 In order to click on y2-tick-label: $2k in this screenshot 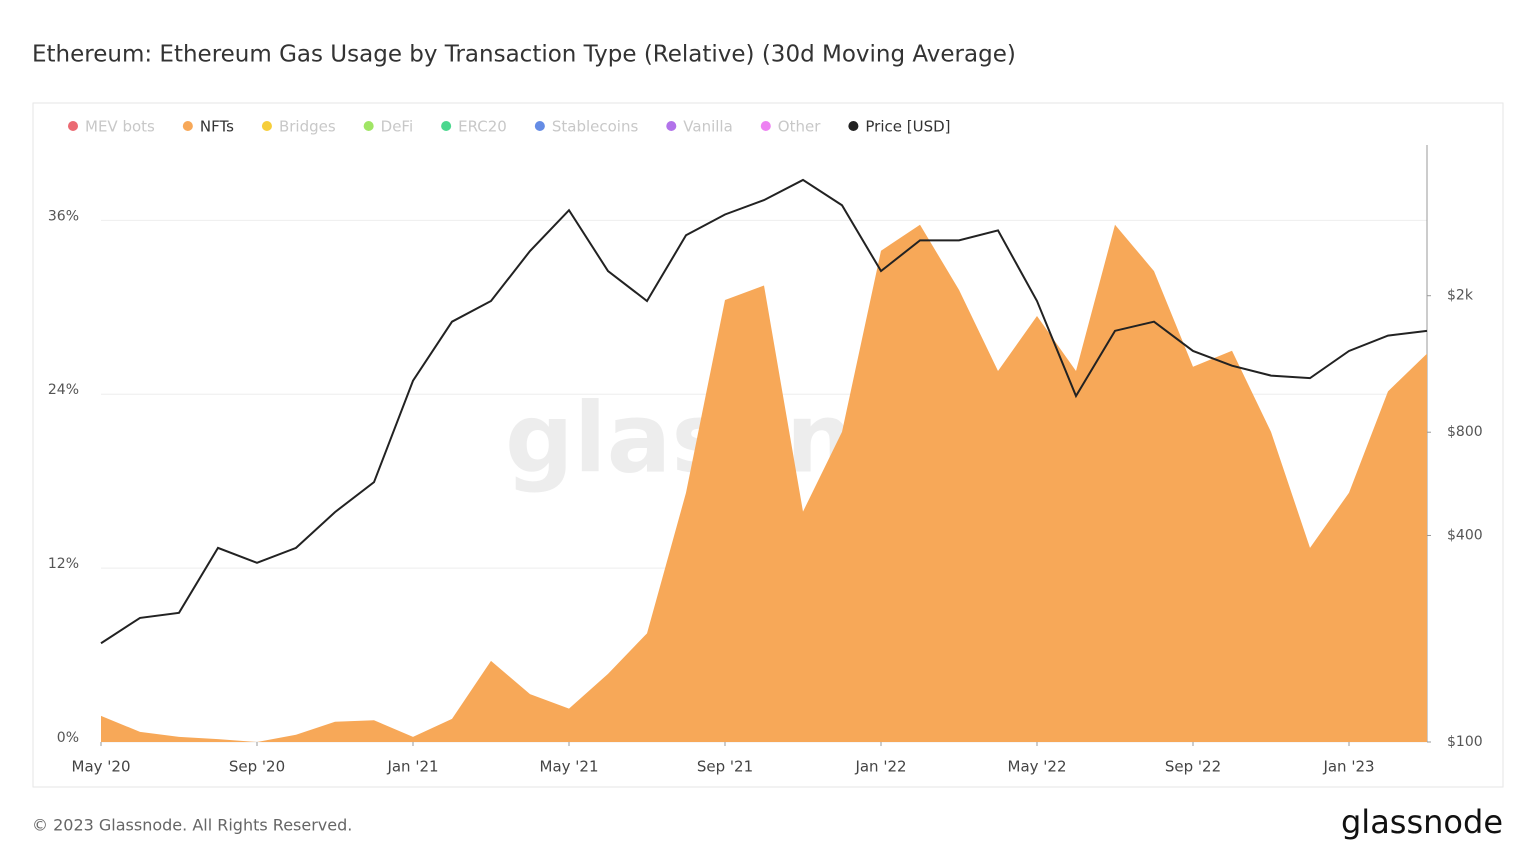, I will do `click(1460, 296)`.